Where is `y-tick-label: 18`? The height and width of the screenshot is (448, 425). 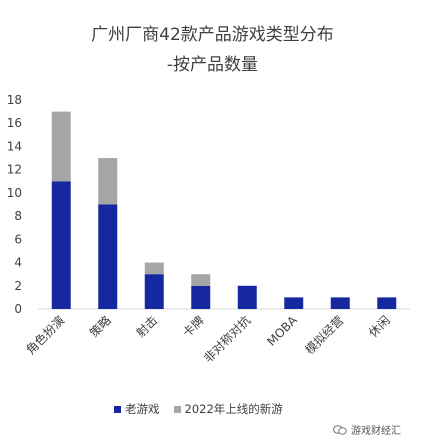
y-tick-label: 18 is located at coordinates (14, 100).